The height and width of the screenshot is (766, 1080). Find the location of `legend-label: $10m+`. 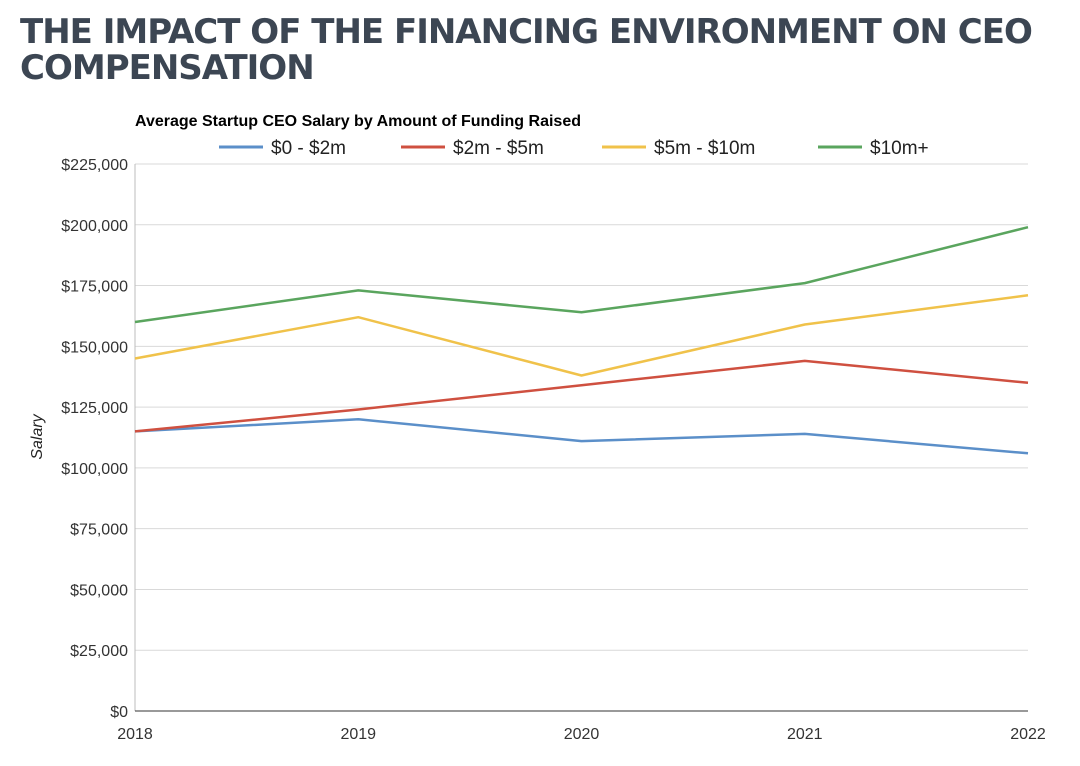

legend-label: $10m+ is located at coordinates (899, 148).